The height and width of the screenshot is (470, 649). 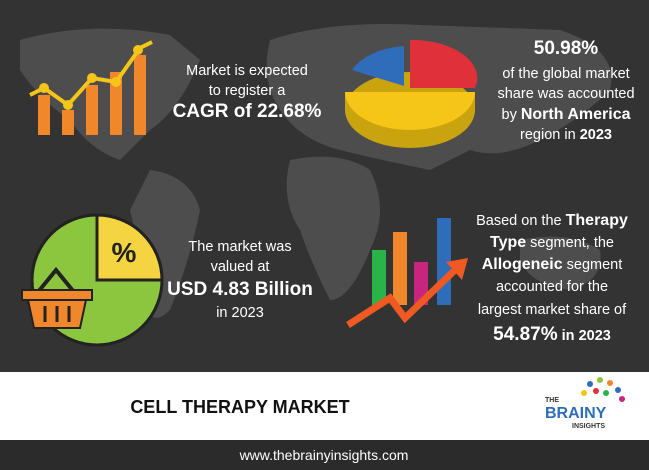 I want to click on segment-line: Based on the Therapy, so click(x=552, y=220).